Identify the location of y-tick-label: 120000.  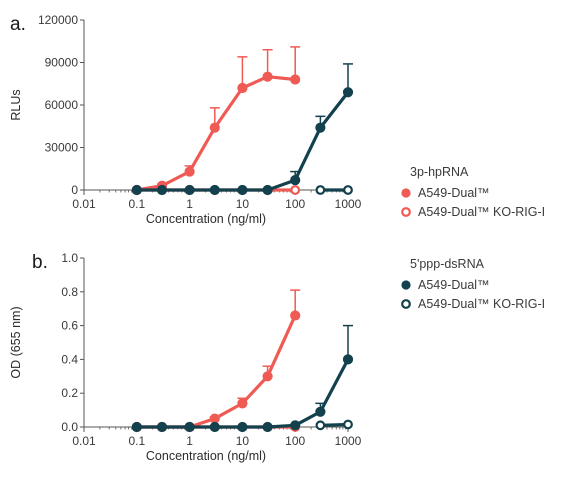
(58, 20).